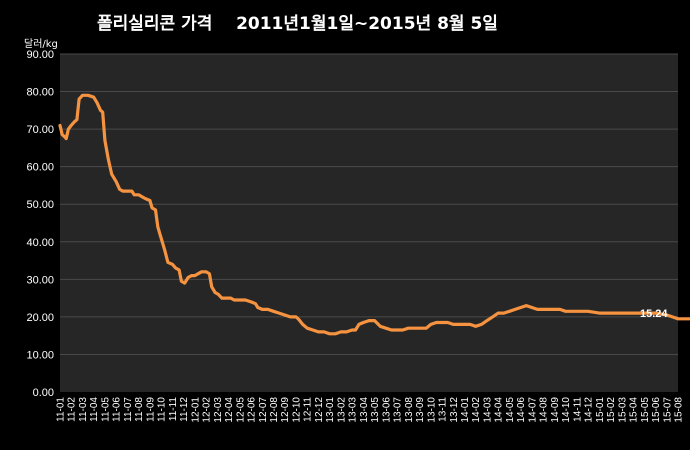 The width and height of the screenshot is (690, 450). What do you see at coordinates (117, 409) in the screenshot?
I see `x-tick-label: 11-06` at bounding box center [117, 409].